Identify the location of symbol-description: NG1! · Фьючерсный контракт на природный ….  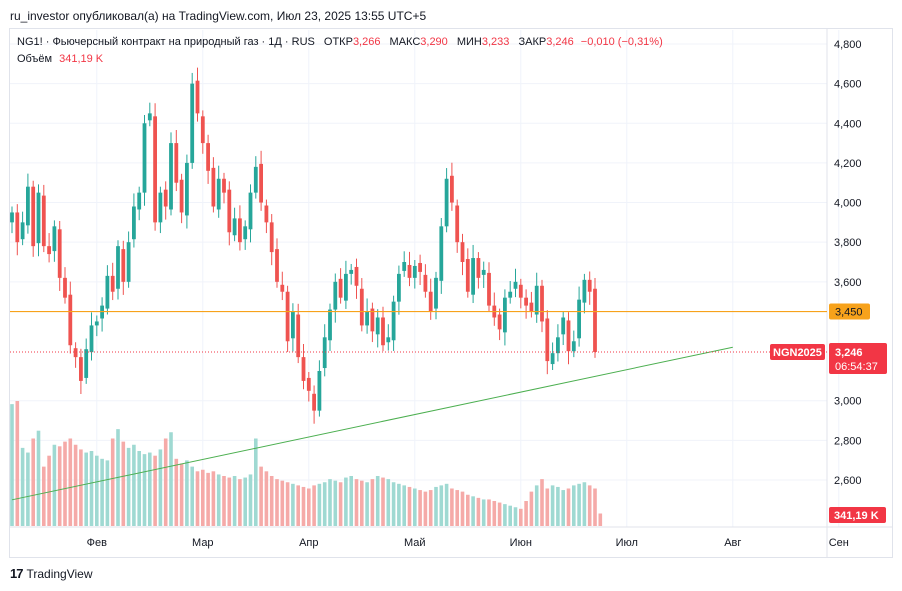
(166, 42).